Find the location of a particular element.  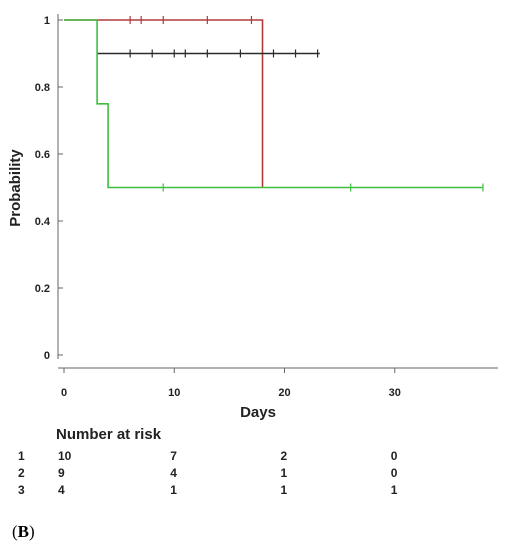

panel-label-open: ( is located at coordinates (15, 531).